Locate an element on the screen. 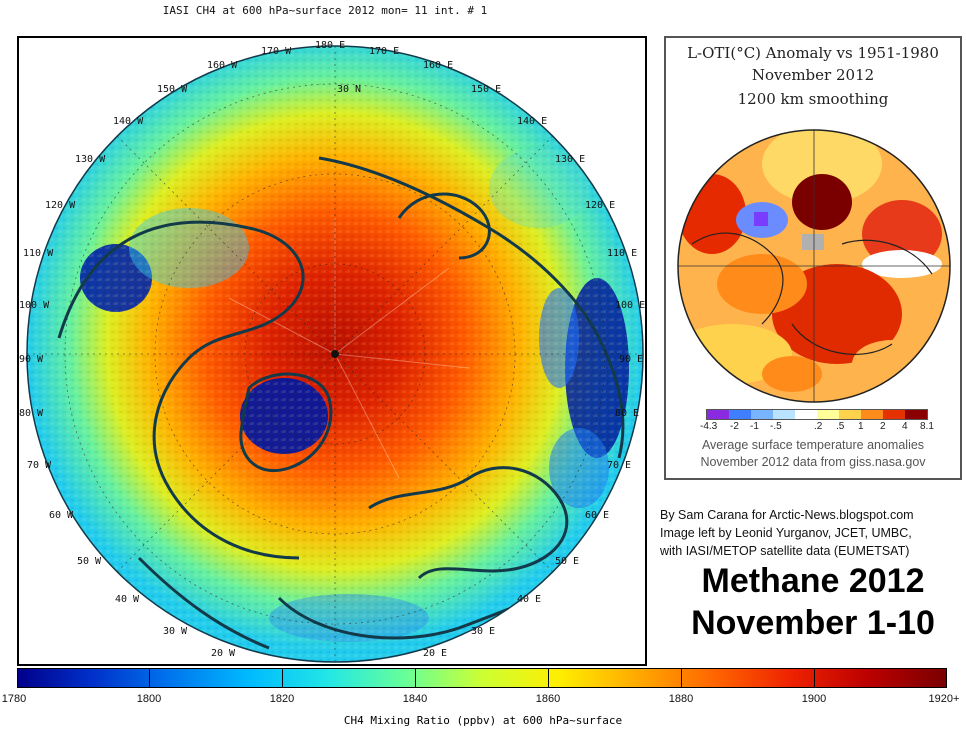  lon-label-90w: 90 W is located at coordinates (31, 359).